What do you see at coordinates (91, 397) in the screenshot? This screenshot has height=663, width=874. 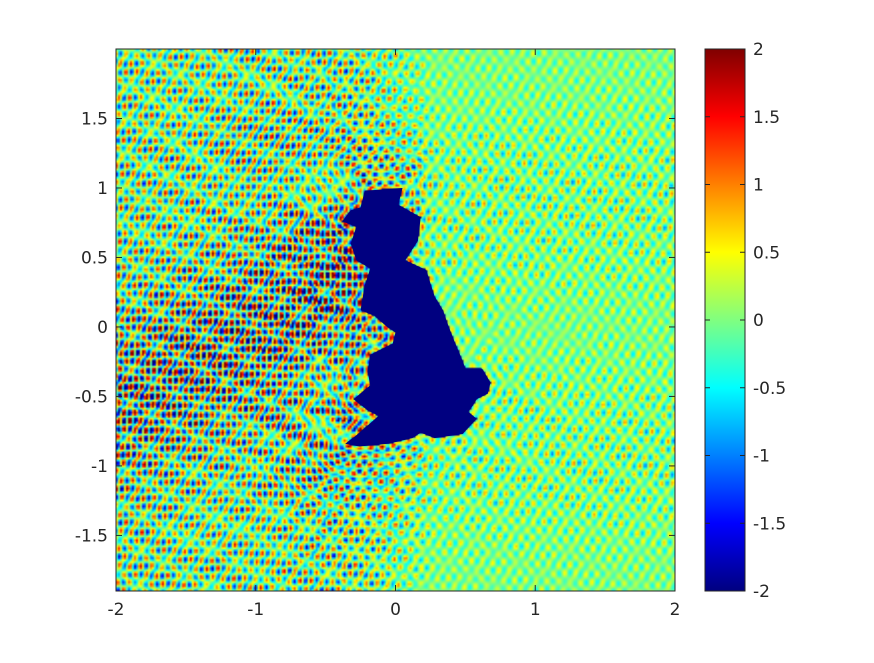 I see `y-tick-label: -0.5` at bounding box center [91, 397].